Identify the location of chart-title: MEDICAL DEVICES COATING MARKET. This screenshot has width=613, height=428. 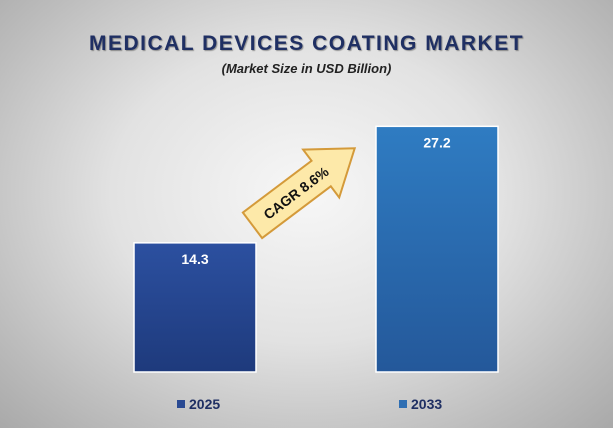
(306, 43).